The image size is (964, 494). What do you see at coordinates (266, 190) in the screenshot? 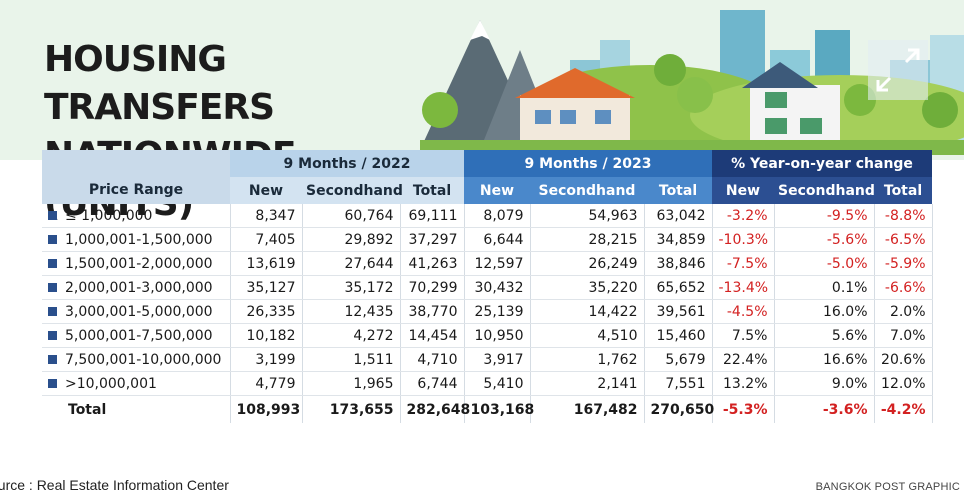
I see `col-header-2022-new: New` at bounding box center [266, 190].